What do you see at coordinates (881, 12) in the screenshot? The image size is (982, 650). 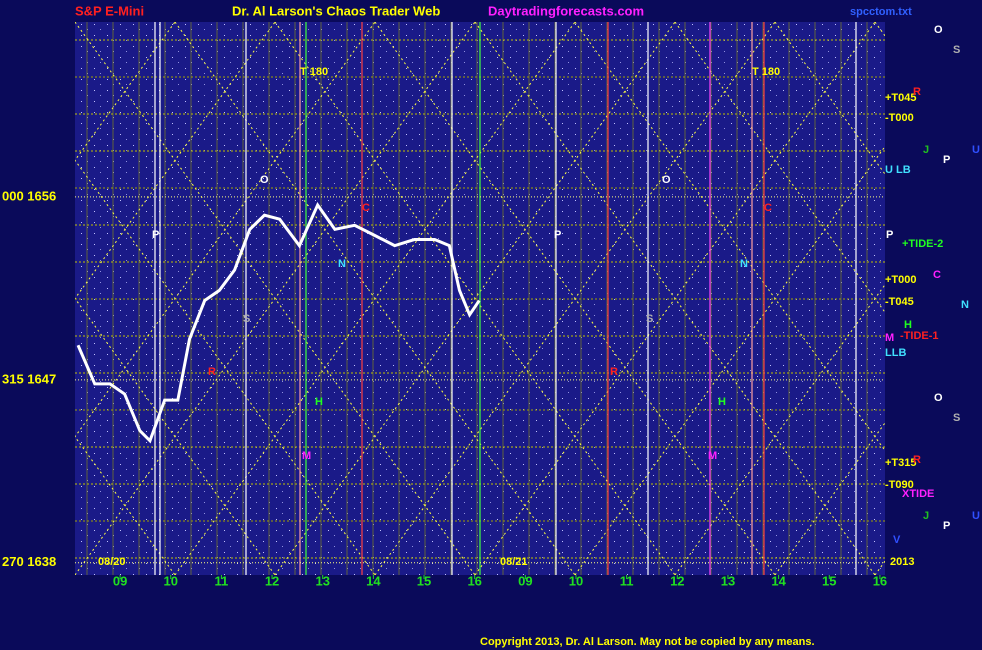 I see `file-name: spcctom.txt` at bounding box center [881, 12].